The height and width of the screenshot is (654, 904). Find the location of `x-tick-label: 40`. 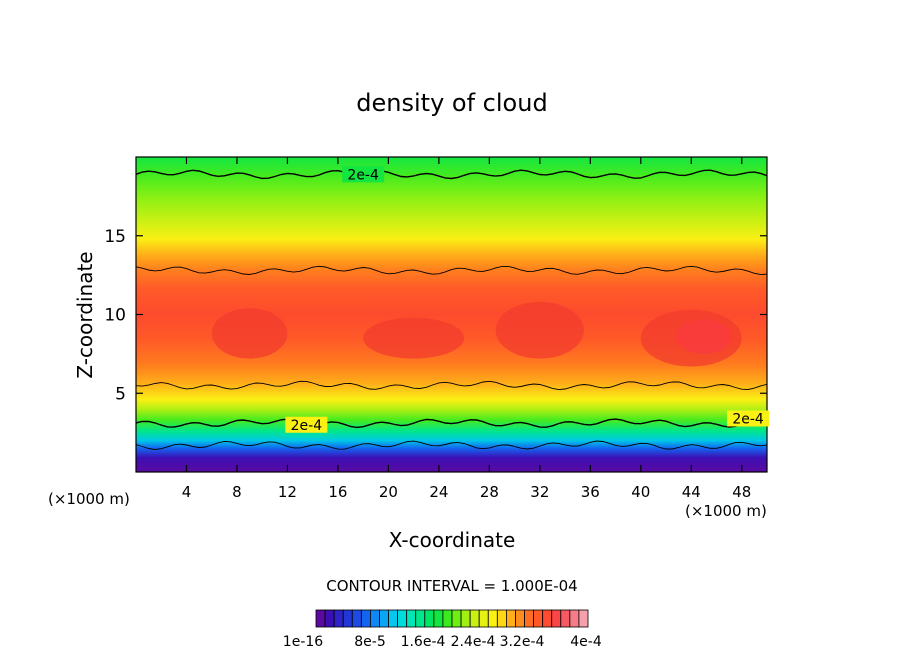

x-tick-label: 40 is located at coordinates (640, 492).